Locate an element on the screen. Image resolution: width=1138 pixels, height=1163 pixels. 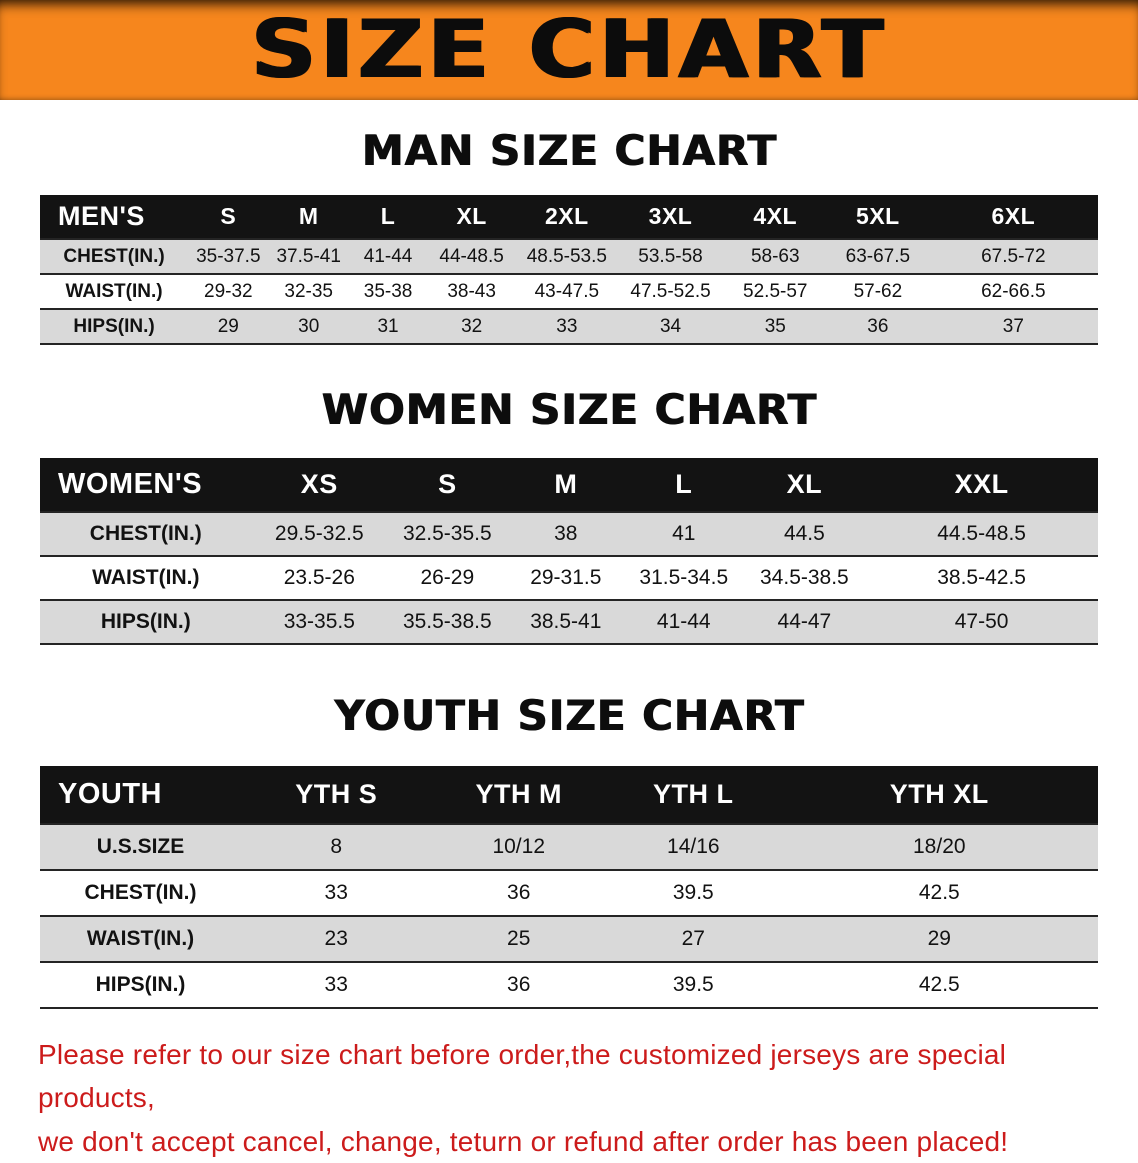
size-value: 38 is located at coordinates (566, 533).